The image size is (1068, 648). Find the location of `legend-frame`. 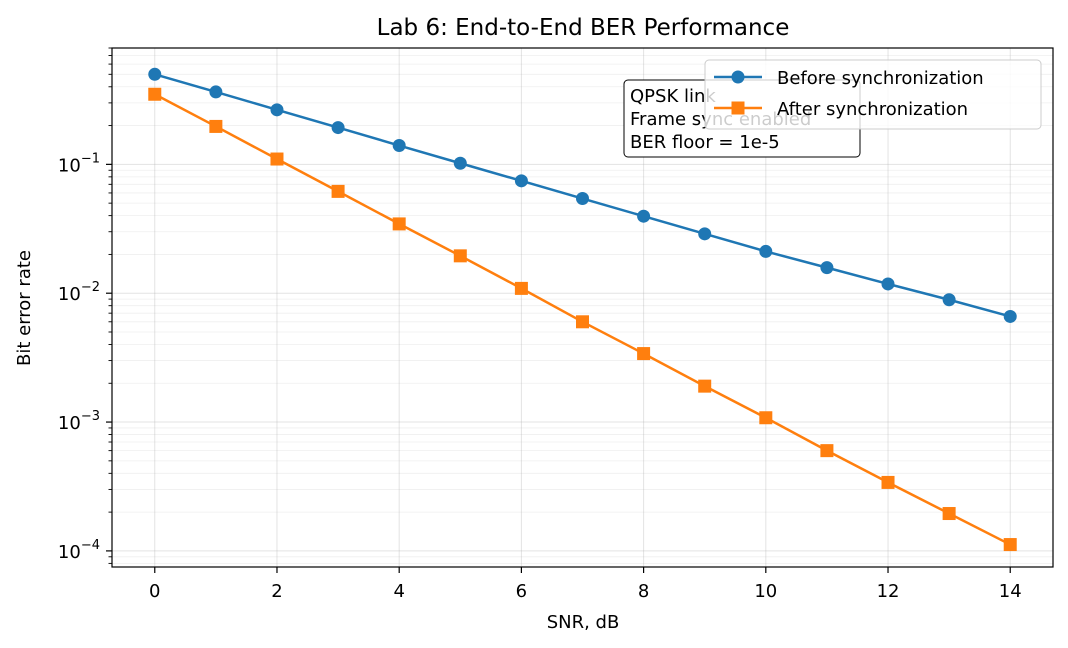

legend-frame is located at coordinates (873, 94).